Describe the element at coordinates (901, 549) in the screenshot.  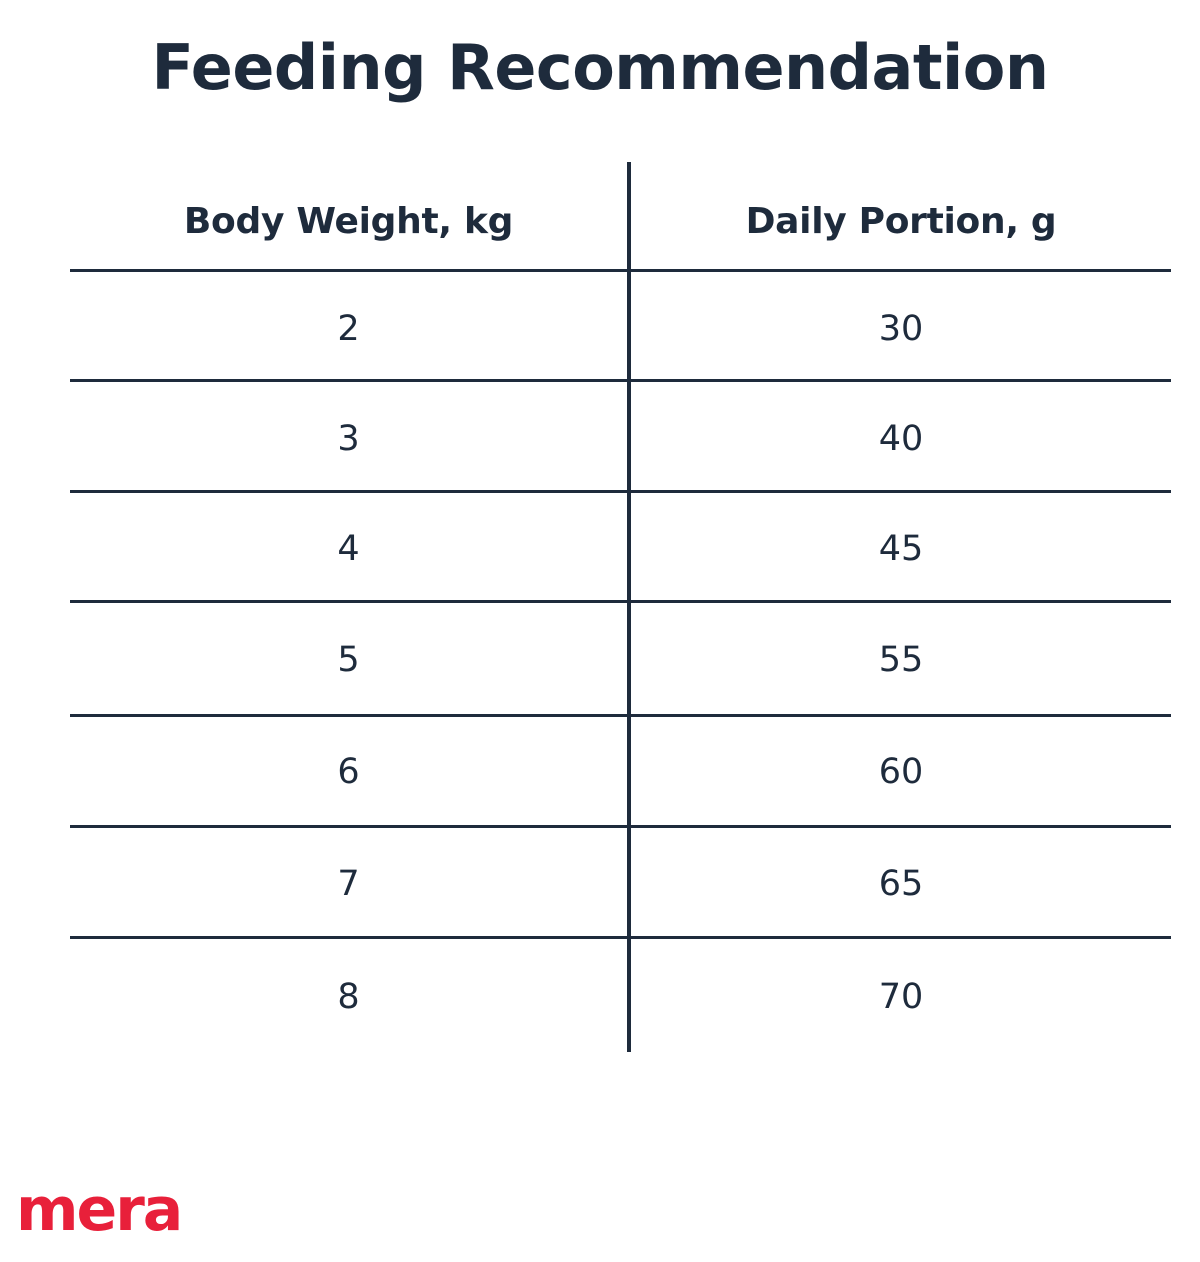
I see `cell-daily-portion: 45` at that location.